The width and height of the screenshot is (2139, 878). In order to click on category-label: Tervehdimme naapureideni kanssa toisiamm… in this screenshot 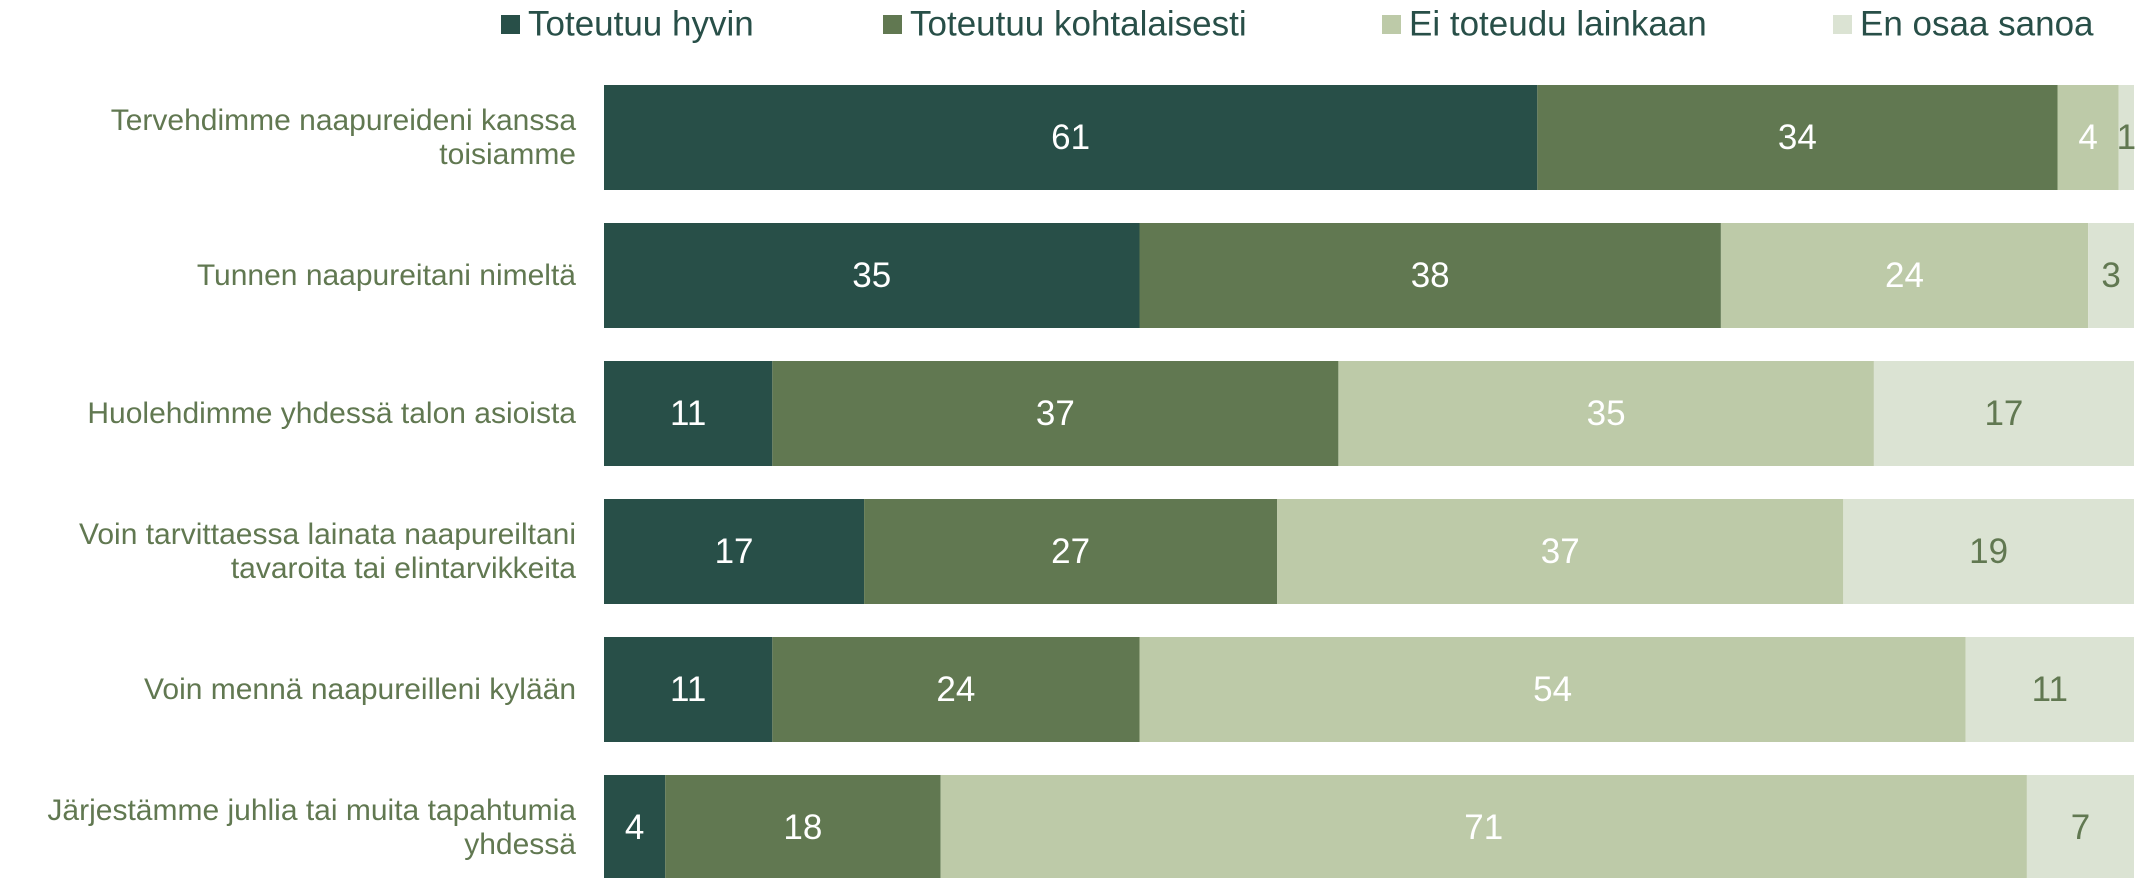, I will do `click(343, 137)`.